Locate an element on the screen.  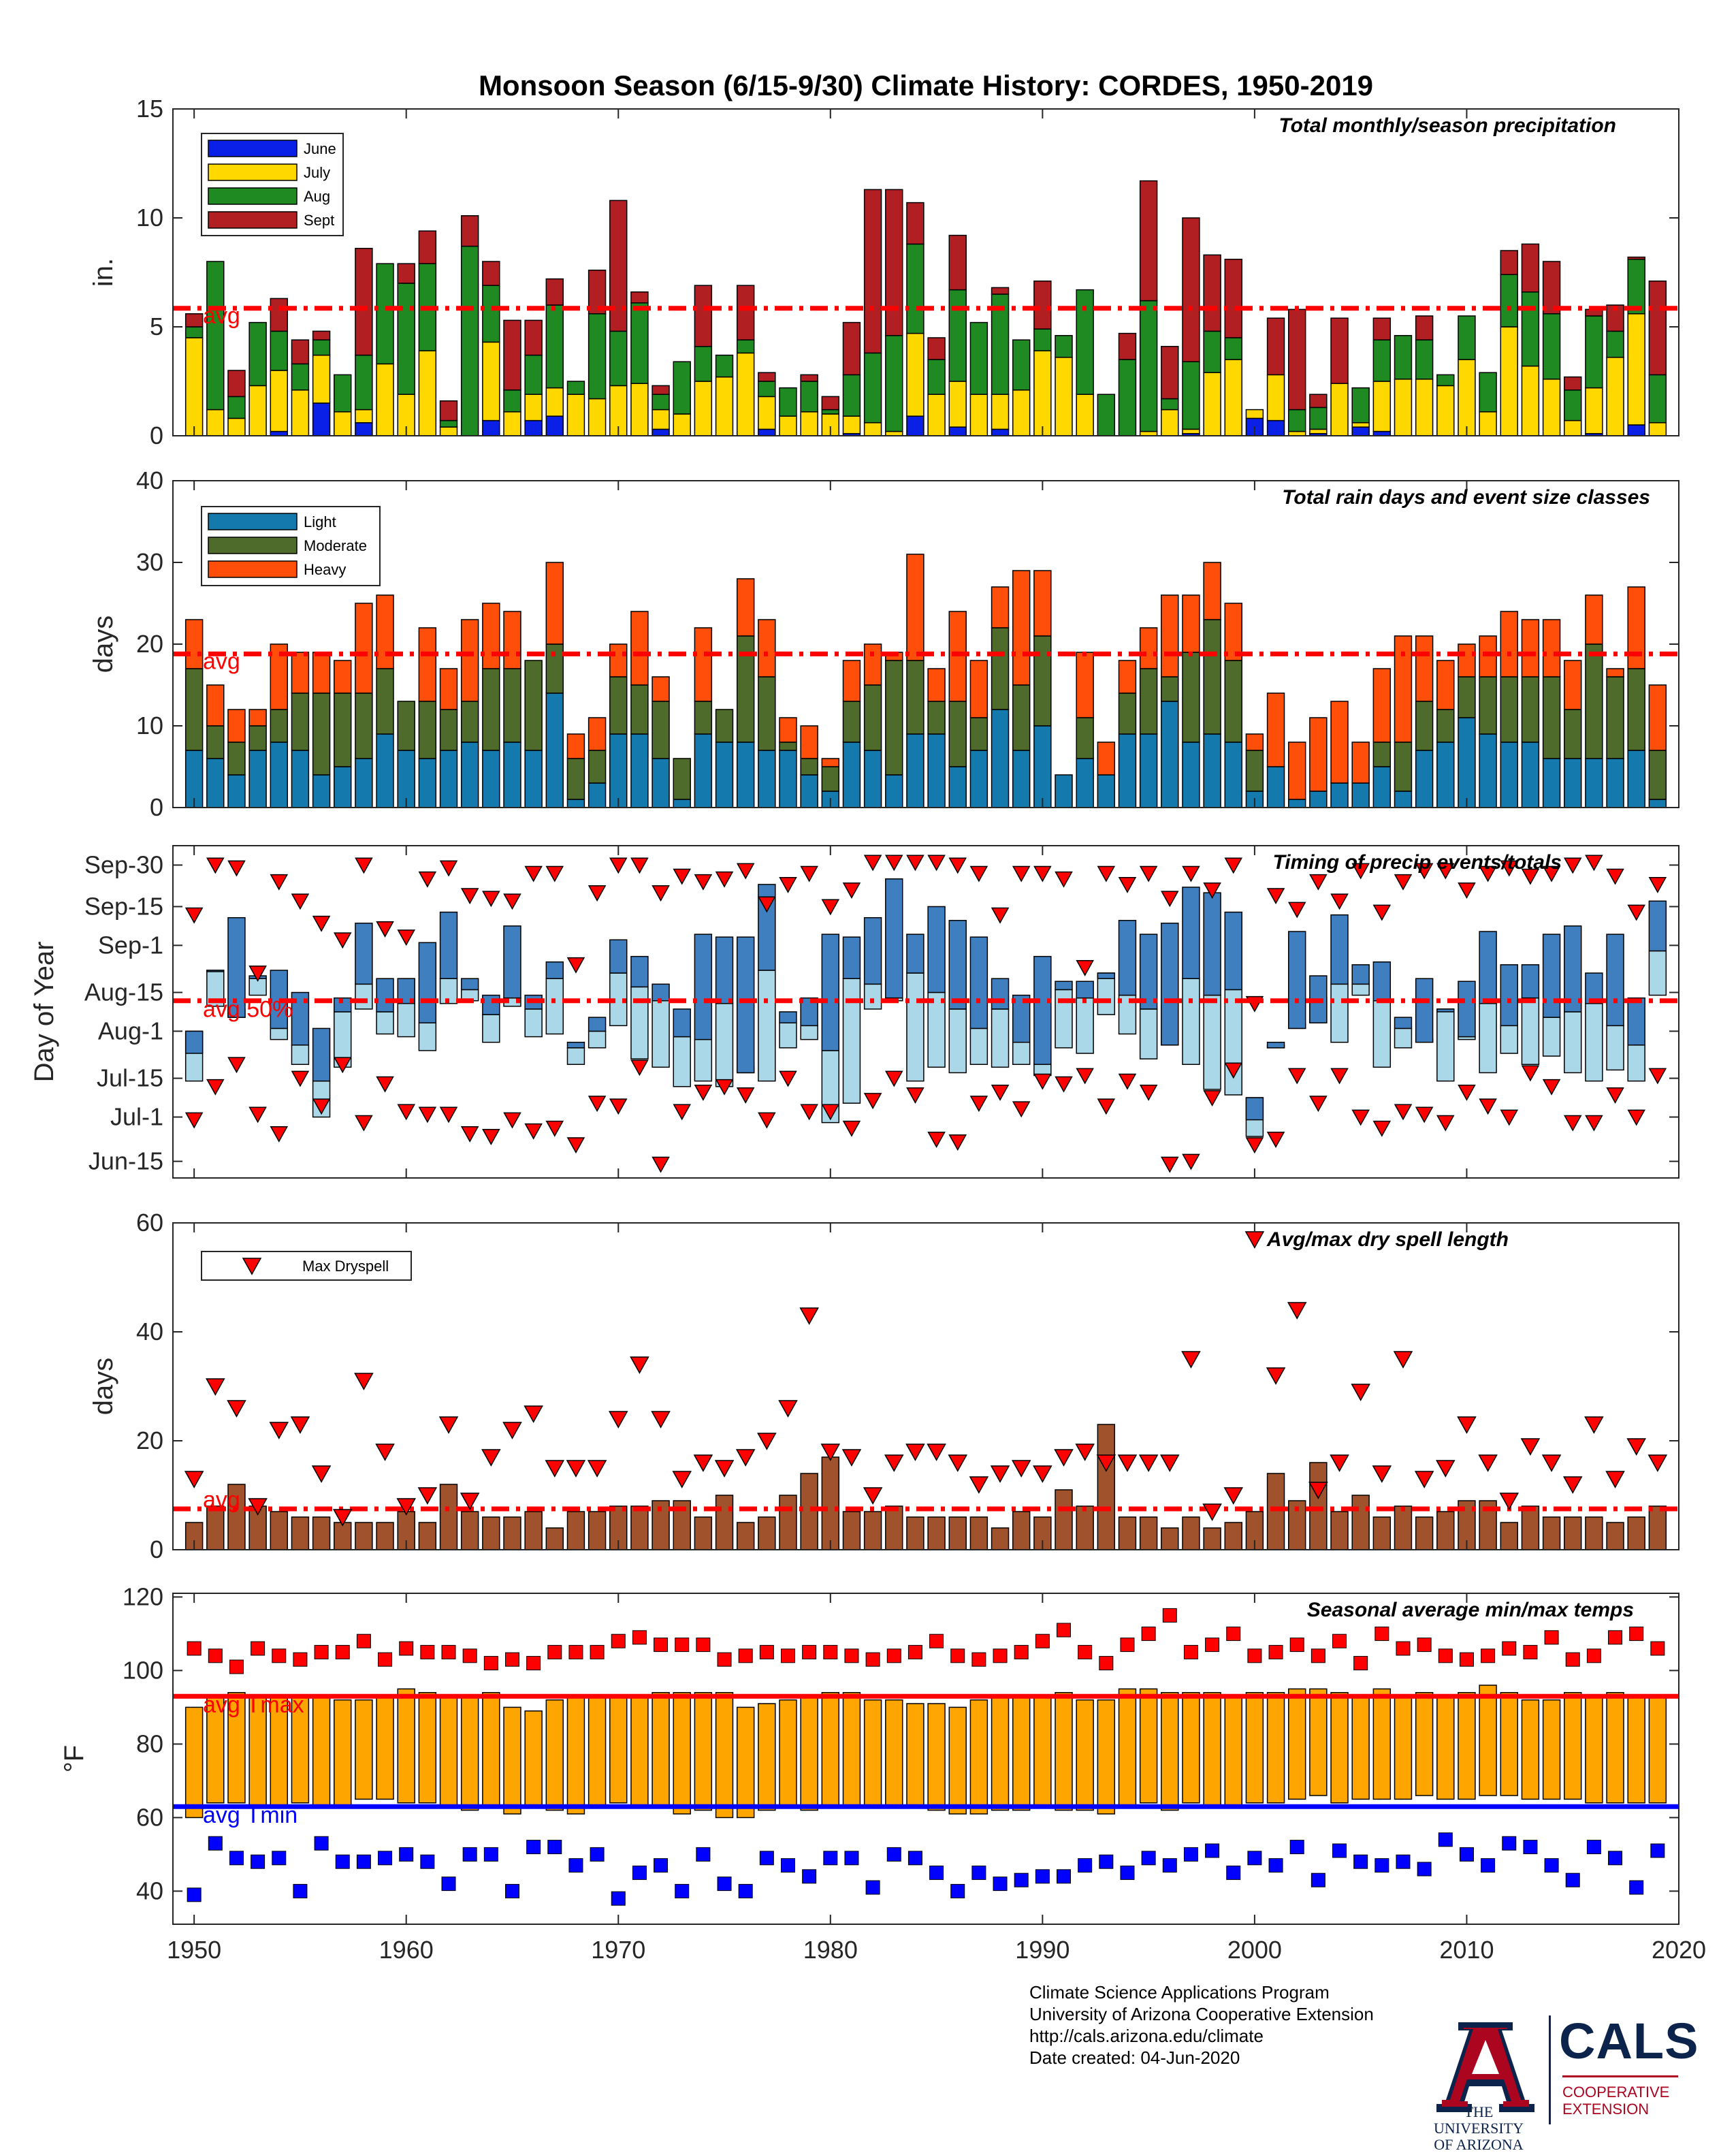
panel-4-ytick-label: 0 is located at coordinates (156, 1549).